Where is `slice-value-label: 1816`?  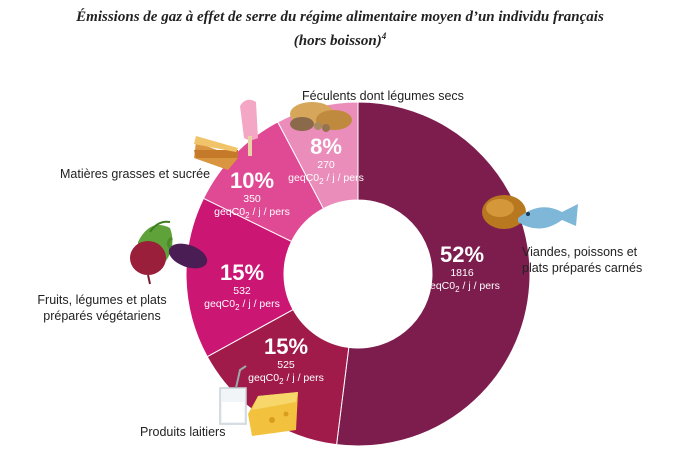
slice-value-label: 1816 is located at coordinates (462, 273).